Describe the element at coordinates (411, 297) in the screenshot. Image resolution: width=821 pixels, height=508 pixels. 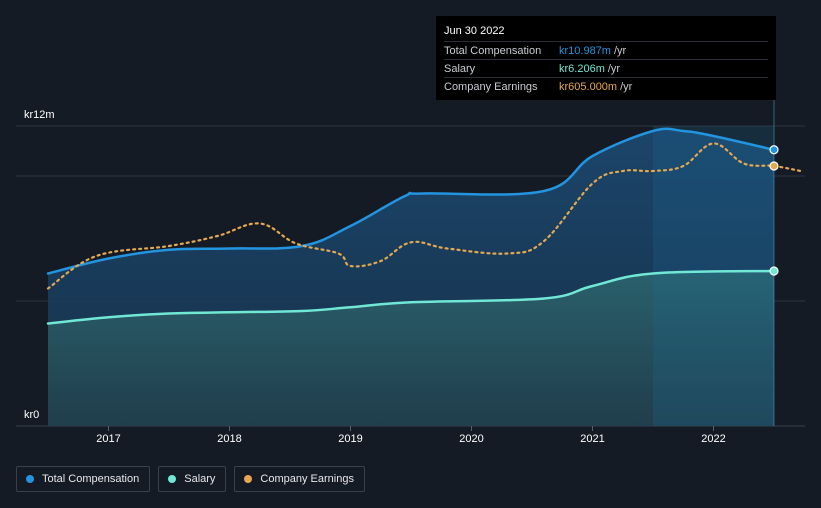
I see `salary-line` at that location.